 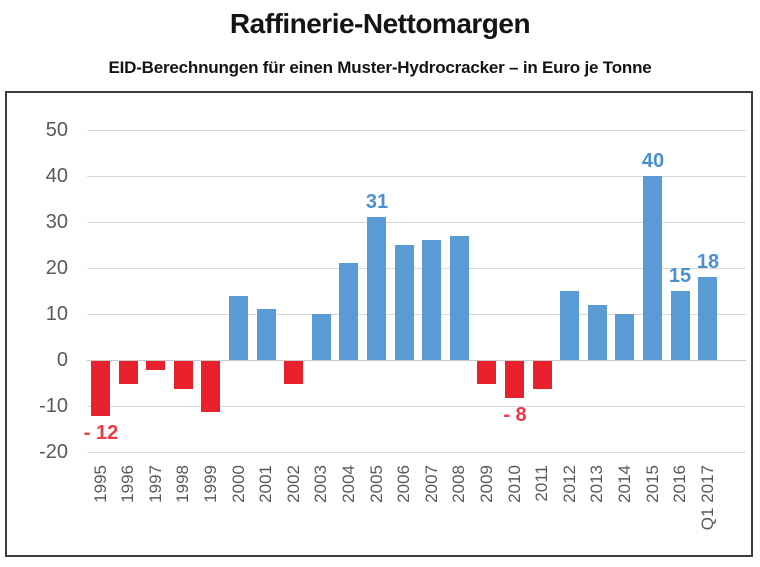 What do you see at coordinates (56, 176) in the screenshot?
I see `y-tick-label: 40` at bounding box center [56, 176].